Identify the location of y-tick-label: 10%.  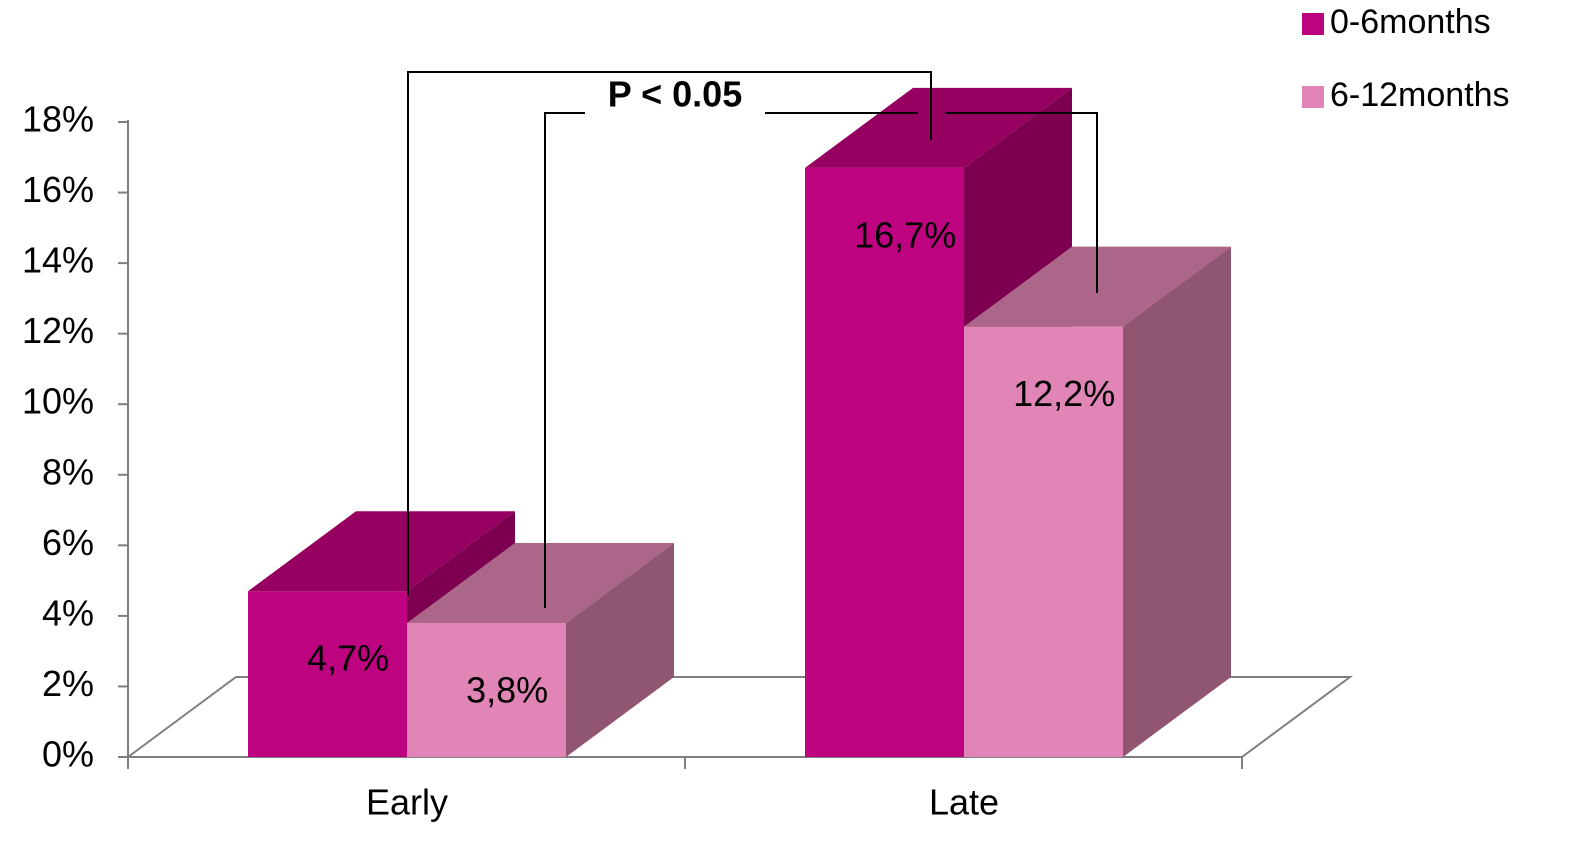
(58, 401).